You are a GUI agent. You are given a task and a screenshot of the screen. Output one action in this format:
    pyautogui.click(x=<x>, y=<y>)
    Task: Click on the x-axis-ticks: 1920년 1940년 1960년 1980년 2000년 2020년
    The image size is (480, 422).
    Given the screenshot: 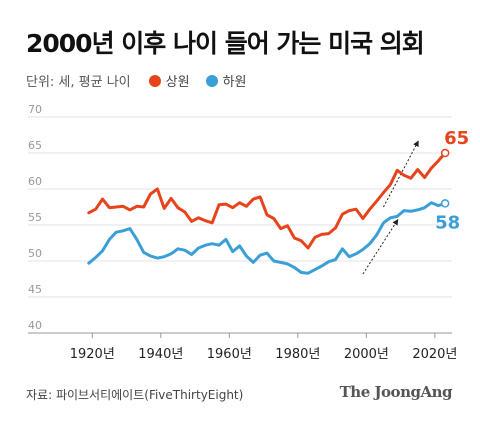 What is the action you would take?
    pyautogui.click(x=263, y=347)
    